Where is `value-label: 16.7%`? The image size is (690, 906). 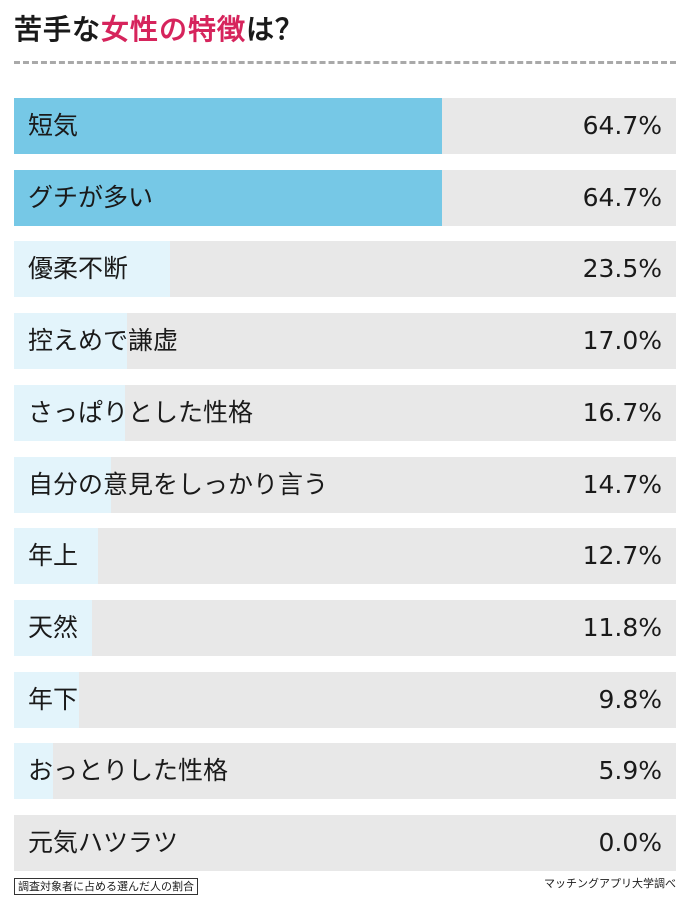
value-label: 16.7% is located at coordinates (622, 412).